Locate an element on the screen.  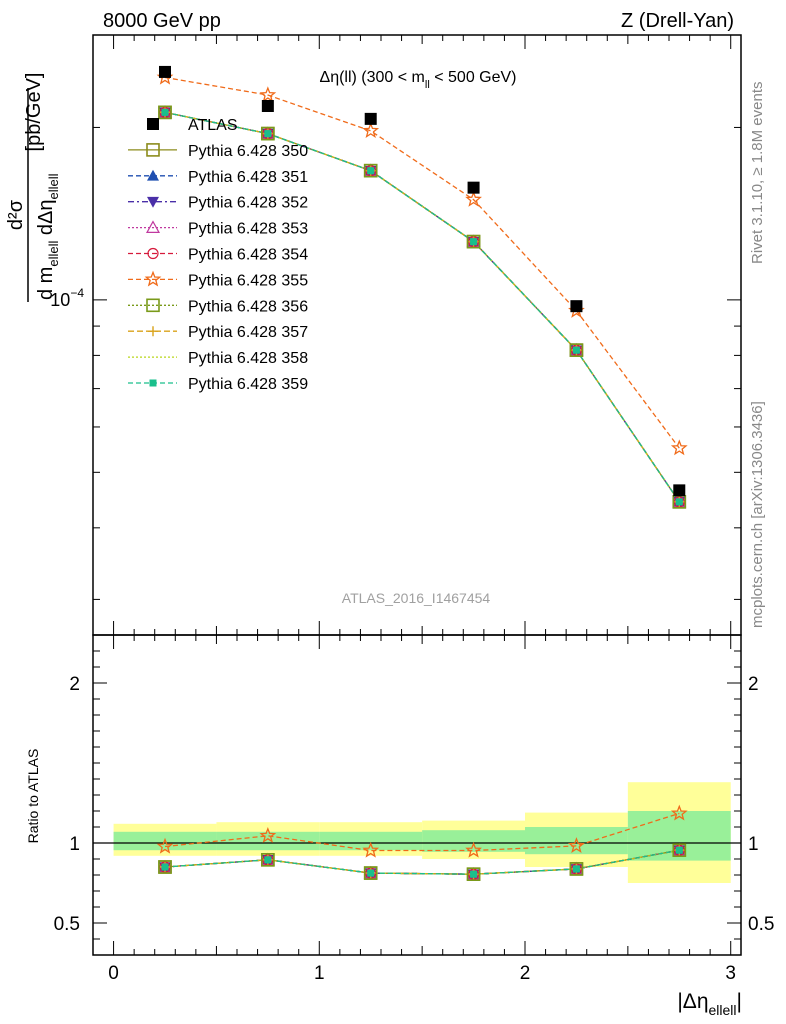
y-tick-label: 10−4 is located at coordinates (67, 298).